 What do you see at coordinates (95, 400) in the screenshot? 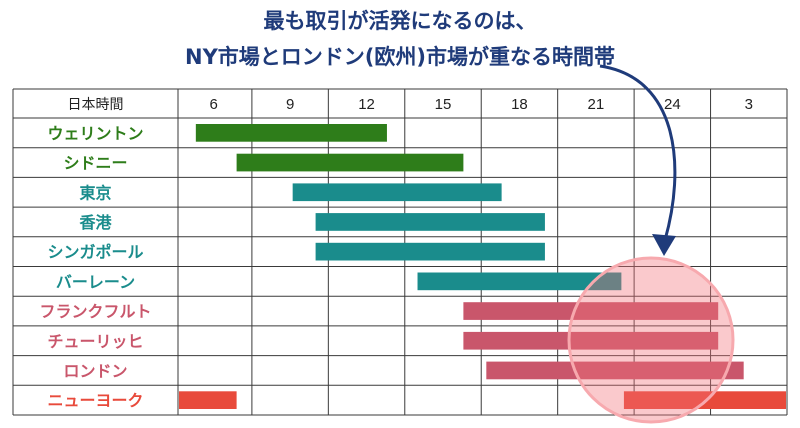
I see `market-label: ニューヨーク` at bounding box center [95, 400].